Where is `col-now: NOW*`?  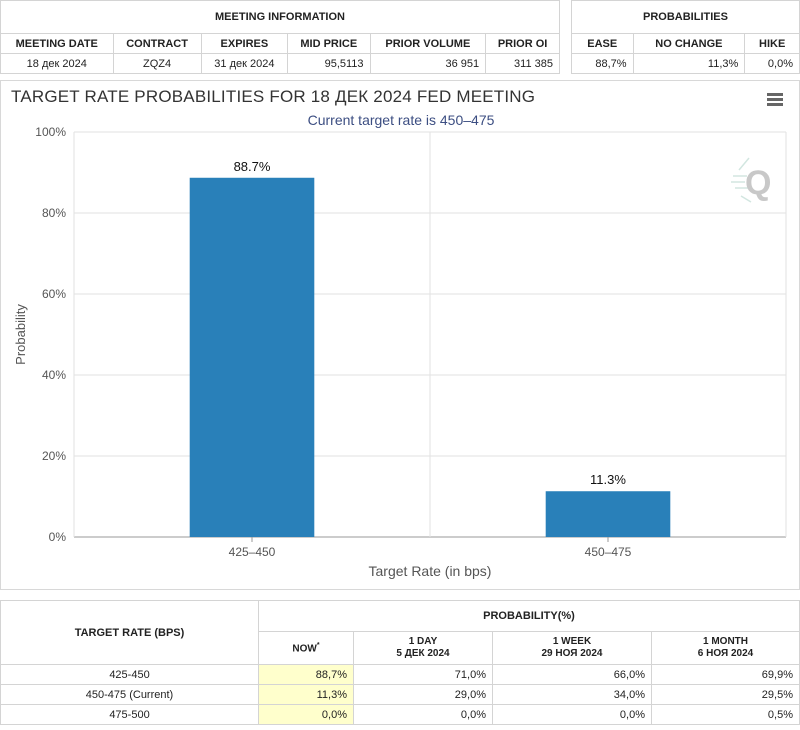
col-now: NOW* is located at coordinates (306, 648).